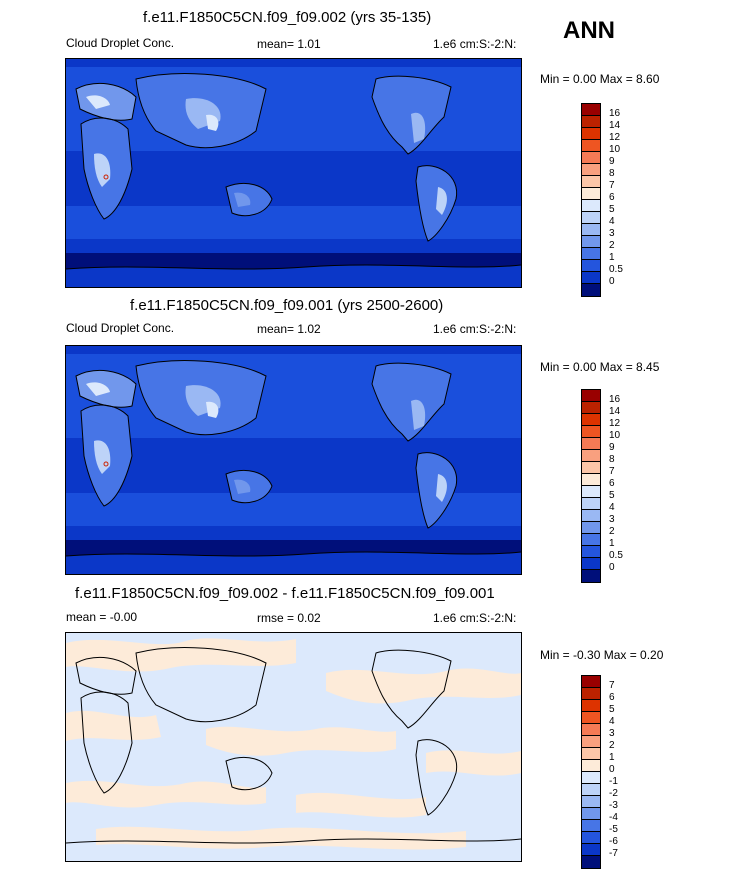 The image size is (733, 869). Describe the element at coordinates (612, 507) in the screenshot. I see `panel2-colorbar-label: 4` at that location.